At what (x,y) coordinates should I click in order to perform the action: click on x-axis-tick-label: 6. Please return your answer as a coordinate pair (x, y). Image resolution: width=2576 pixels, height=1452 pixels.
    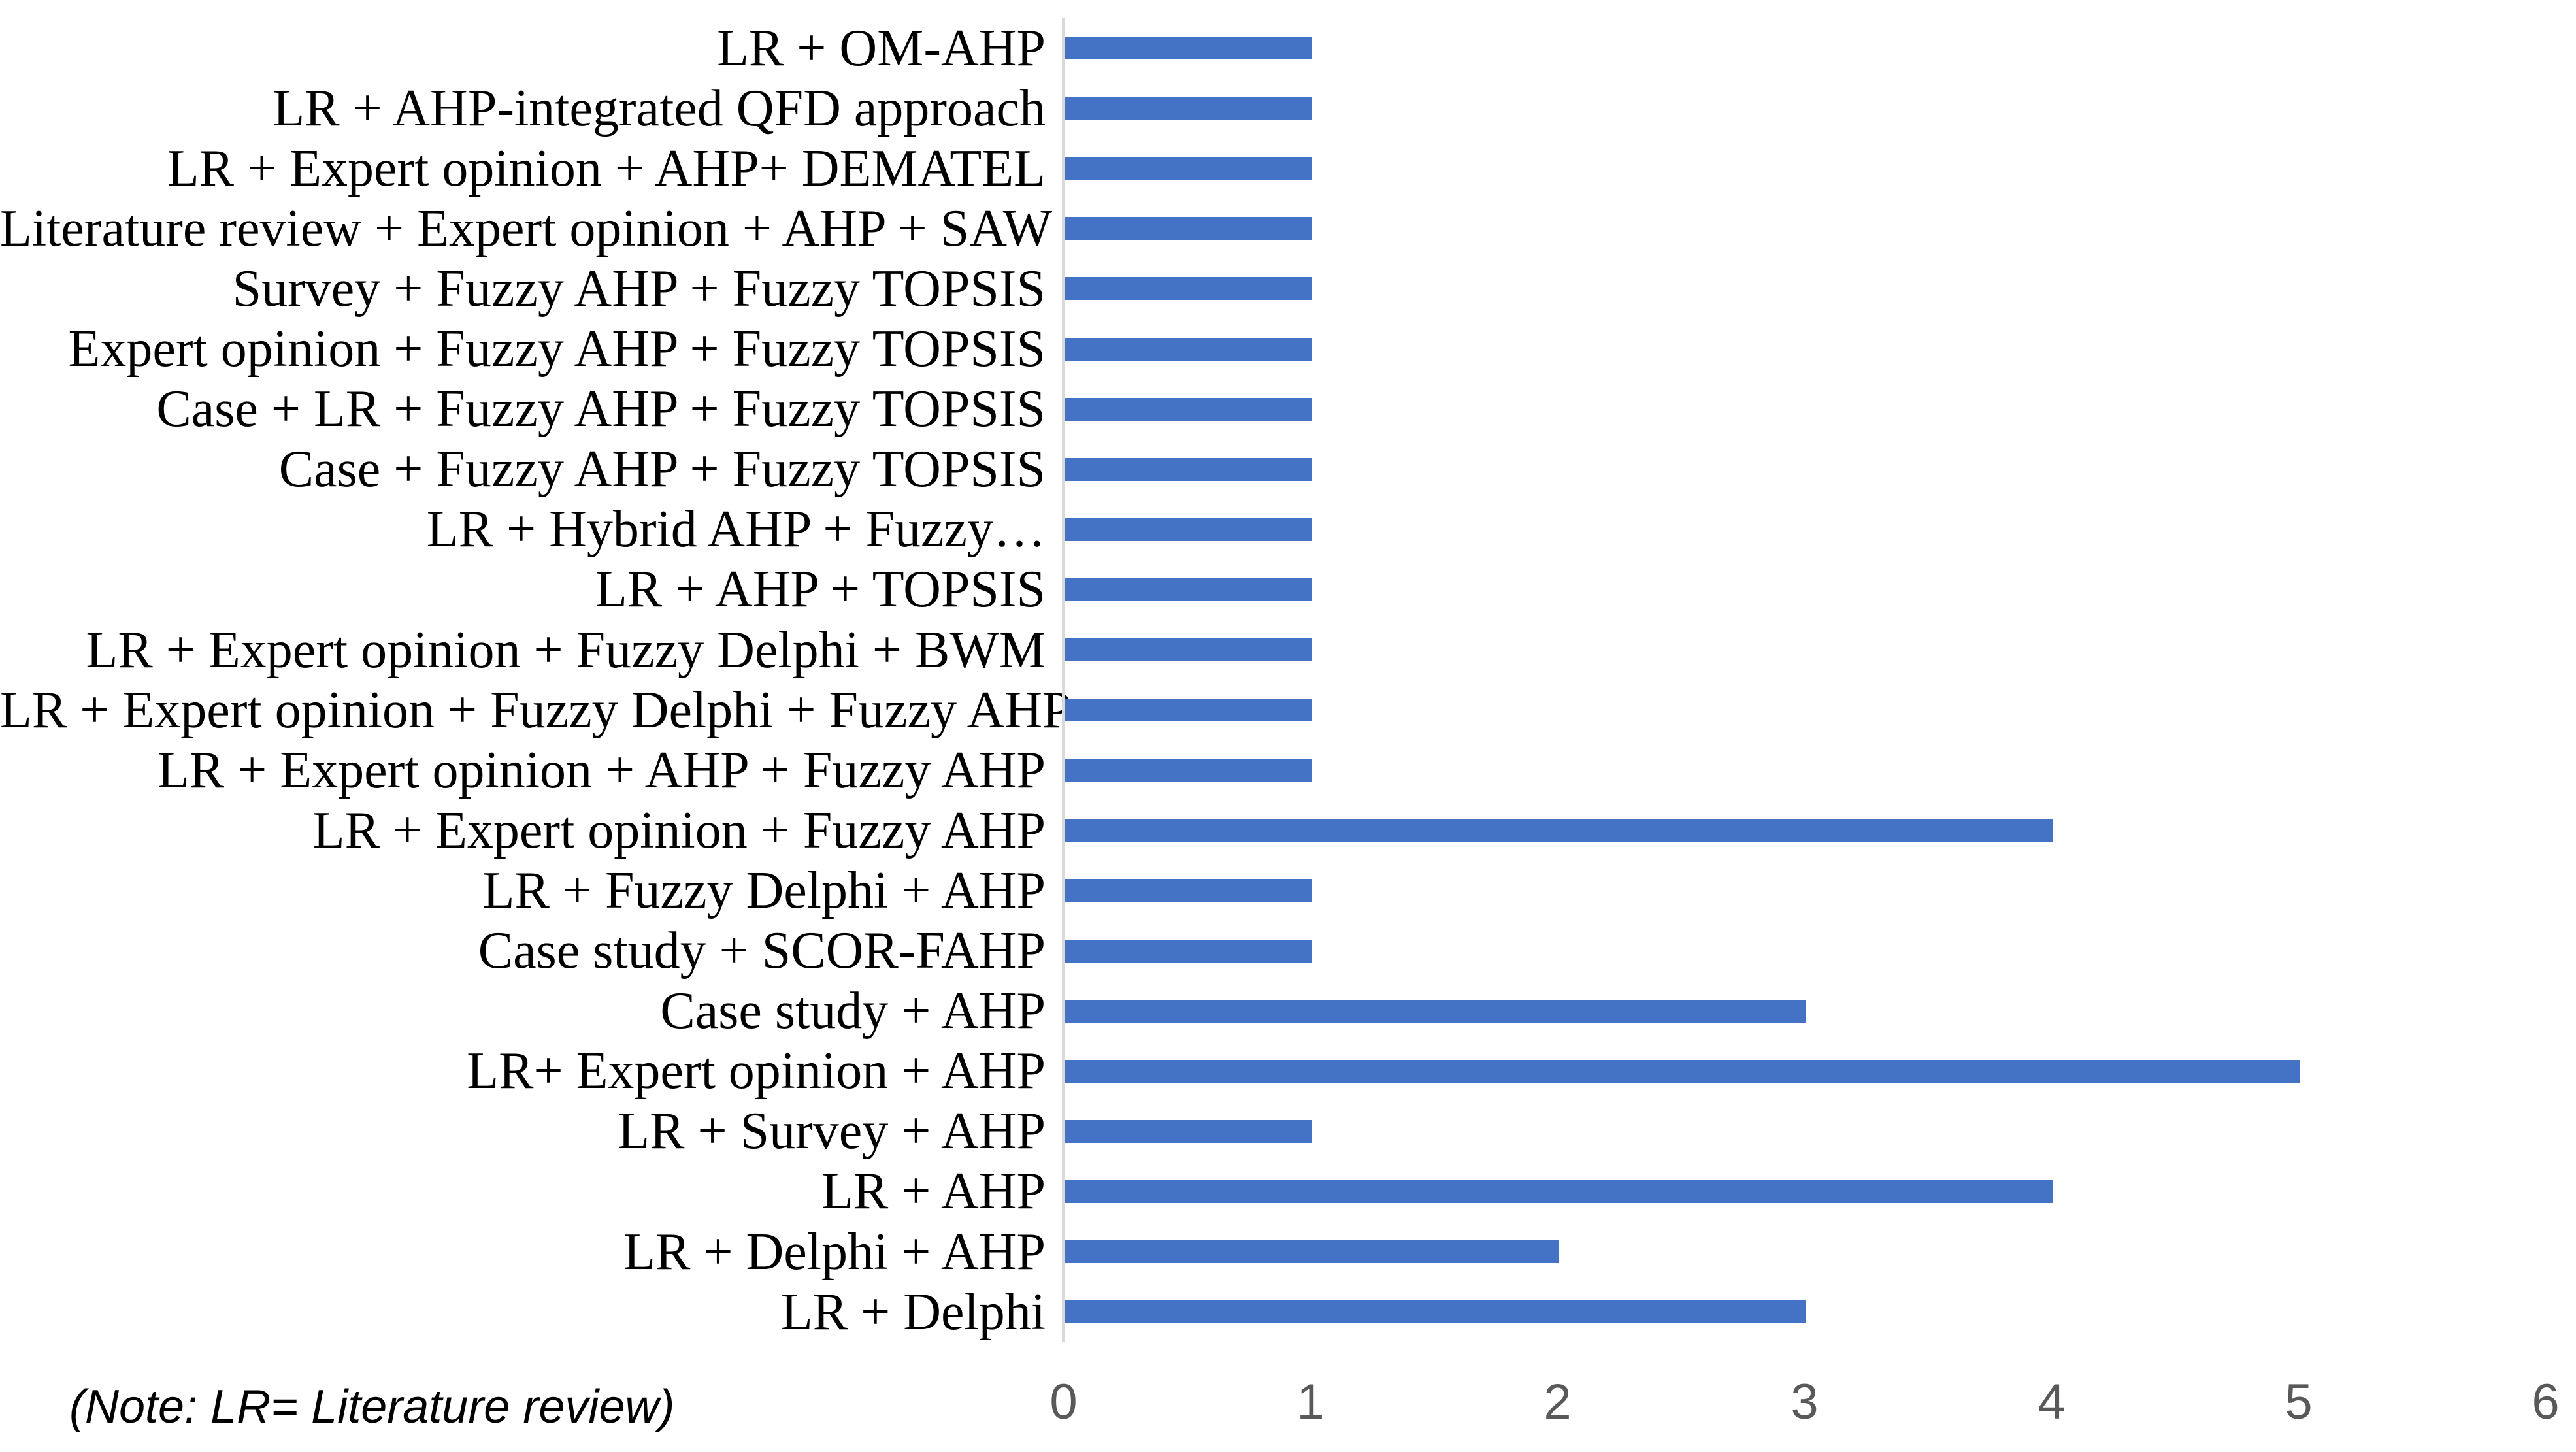
    Looking at the image, I should click on (2546, 1402).